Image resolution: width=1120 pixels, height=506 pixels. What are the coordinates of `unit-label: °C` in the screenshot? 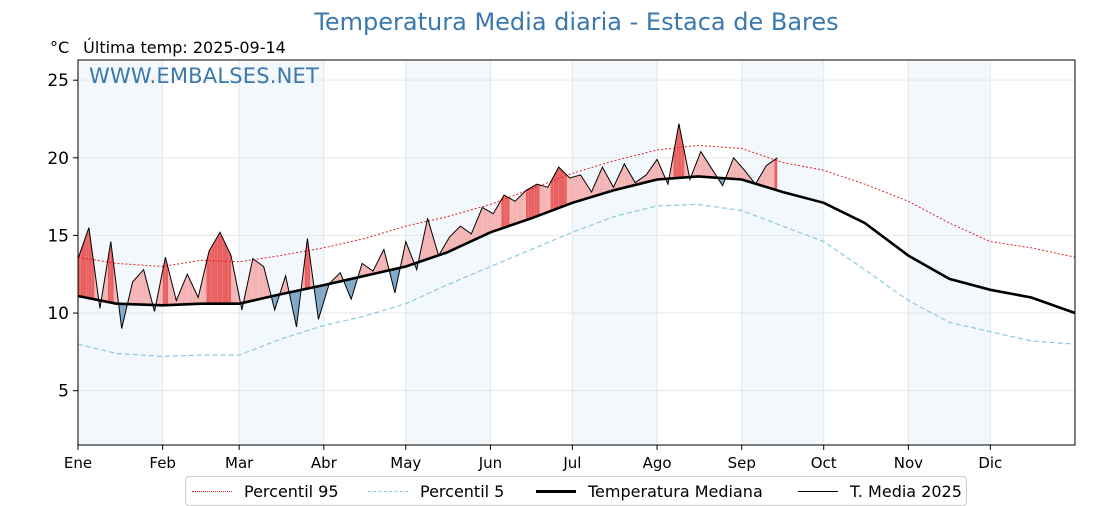 It's located at (60, 47).